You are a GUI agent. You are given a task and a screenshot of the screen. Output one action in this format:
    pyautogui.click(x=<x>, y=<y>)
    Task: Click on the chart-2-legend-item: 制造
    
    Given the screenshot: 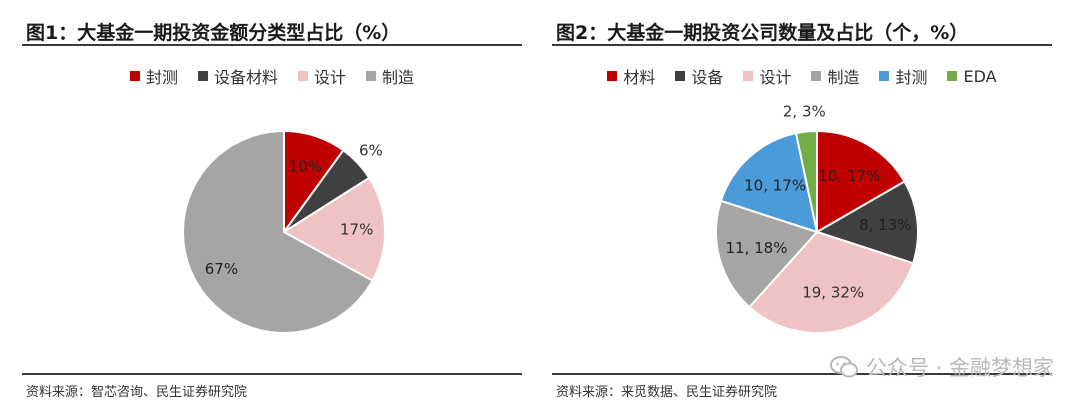 What is the action you would take?
    pyautogui.click(x=835, y=76)
    